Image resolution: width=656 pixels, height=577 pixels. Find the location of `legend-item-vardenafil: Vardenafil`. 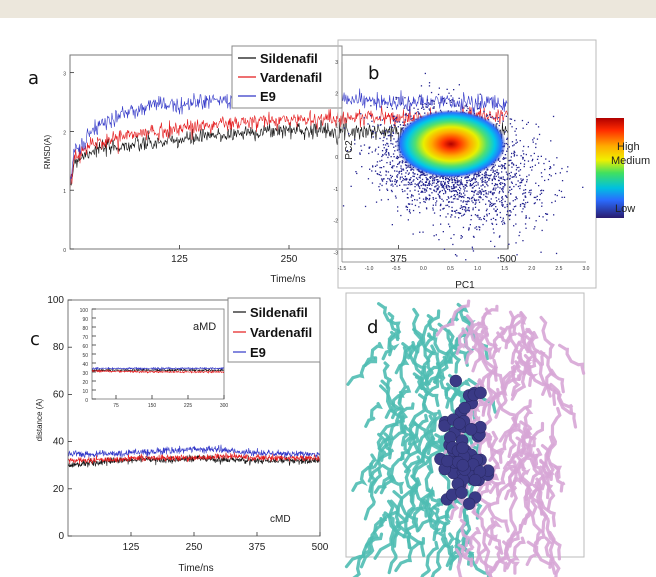

legend-item-vardenafil: Vardenafil is located at coordinates (281, 332).